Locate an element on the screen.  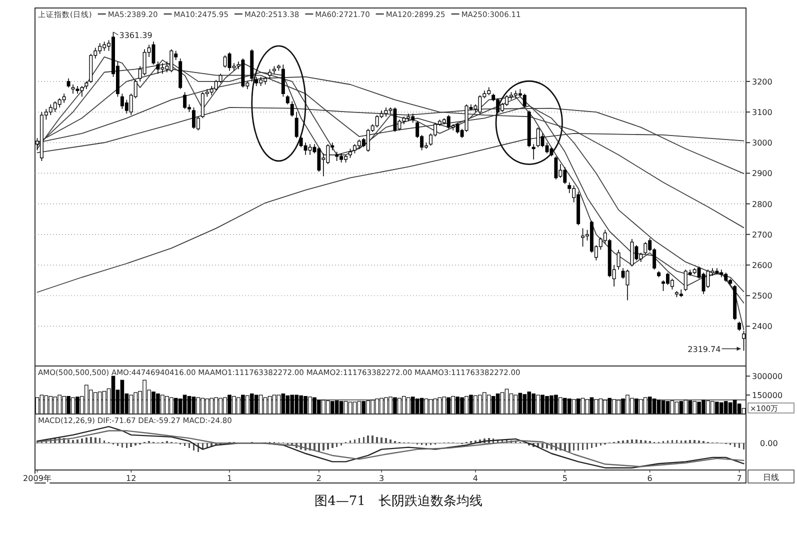
x-tick-label: 5 is located at coordinates (565, 478).